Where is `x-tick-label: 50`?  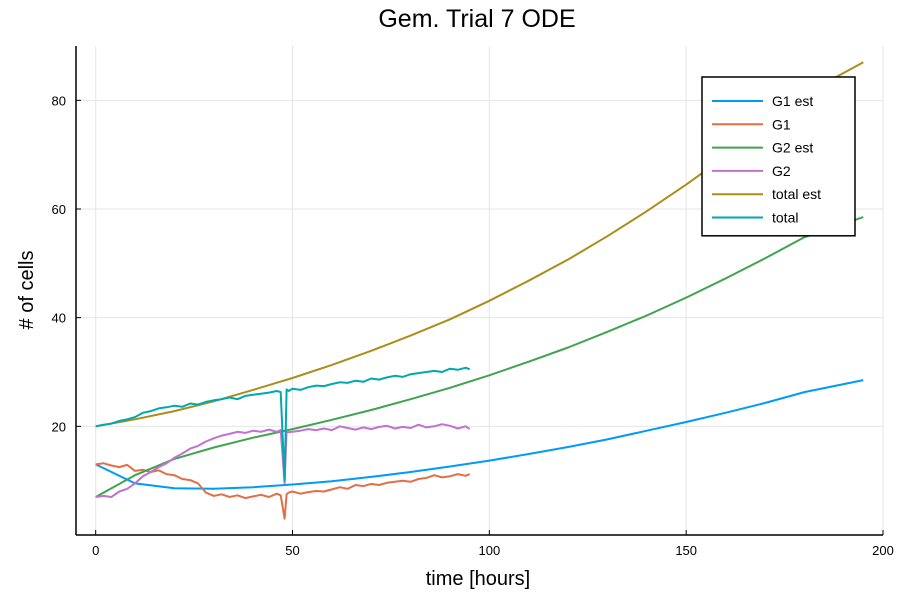 x-tick-label: 50 is located at coordinates (292, 550).